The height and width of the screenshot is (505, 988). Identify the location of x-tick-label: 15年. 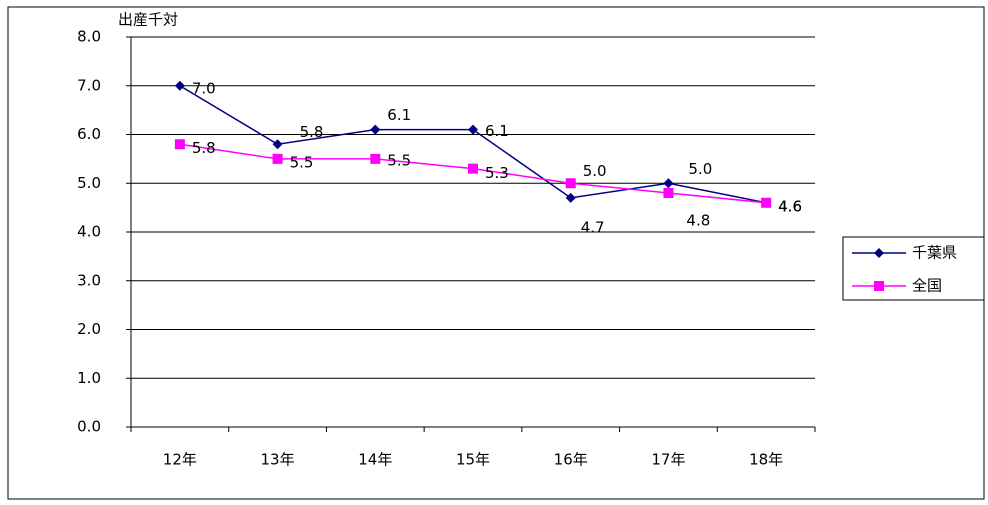
(473, 460).